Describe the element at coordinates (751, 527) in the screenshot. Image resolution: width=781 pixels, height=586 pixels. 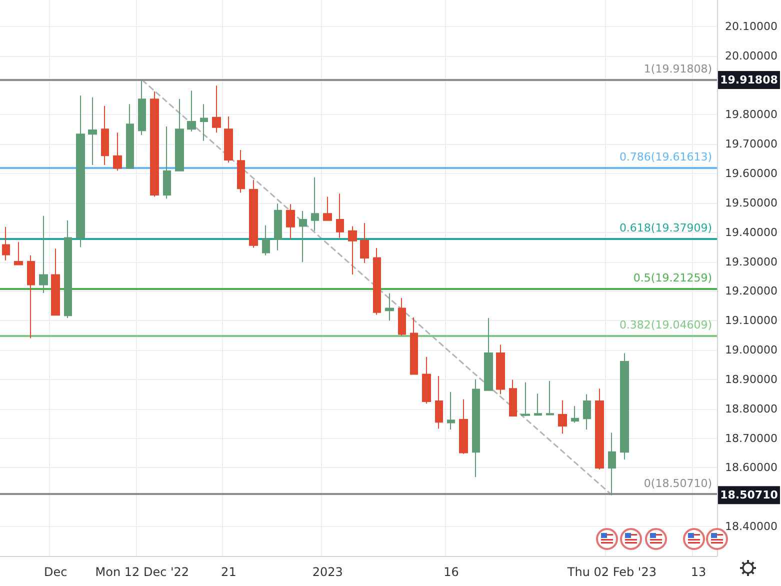
I see `y-tick-label: 18.40000` at that location.